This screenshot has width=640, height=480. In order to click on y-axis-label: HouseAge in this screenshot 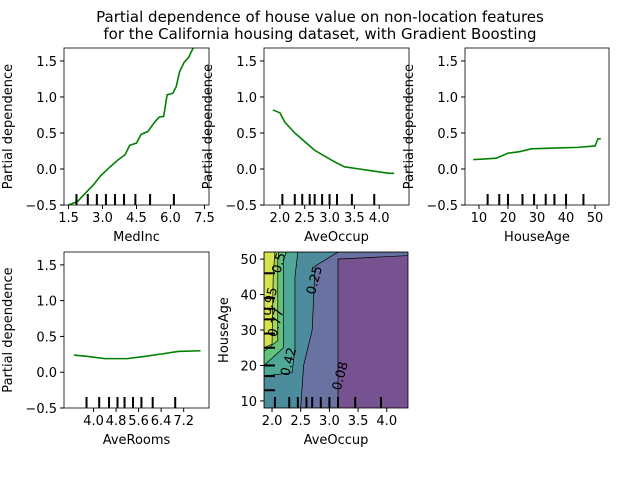, I will do `click(224, 330)`.